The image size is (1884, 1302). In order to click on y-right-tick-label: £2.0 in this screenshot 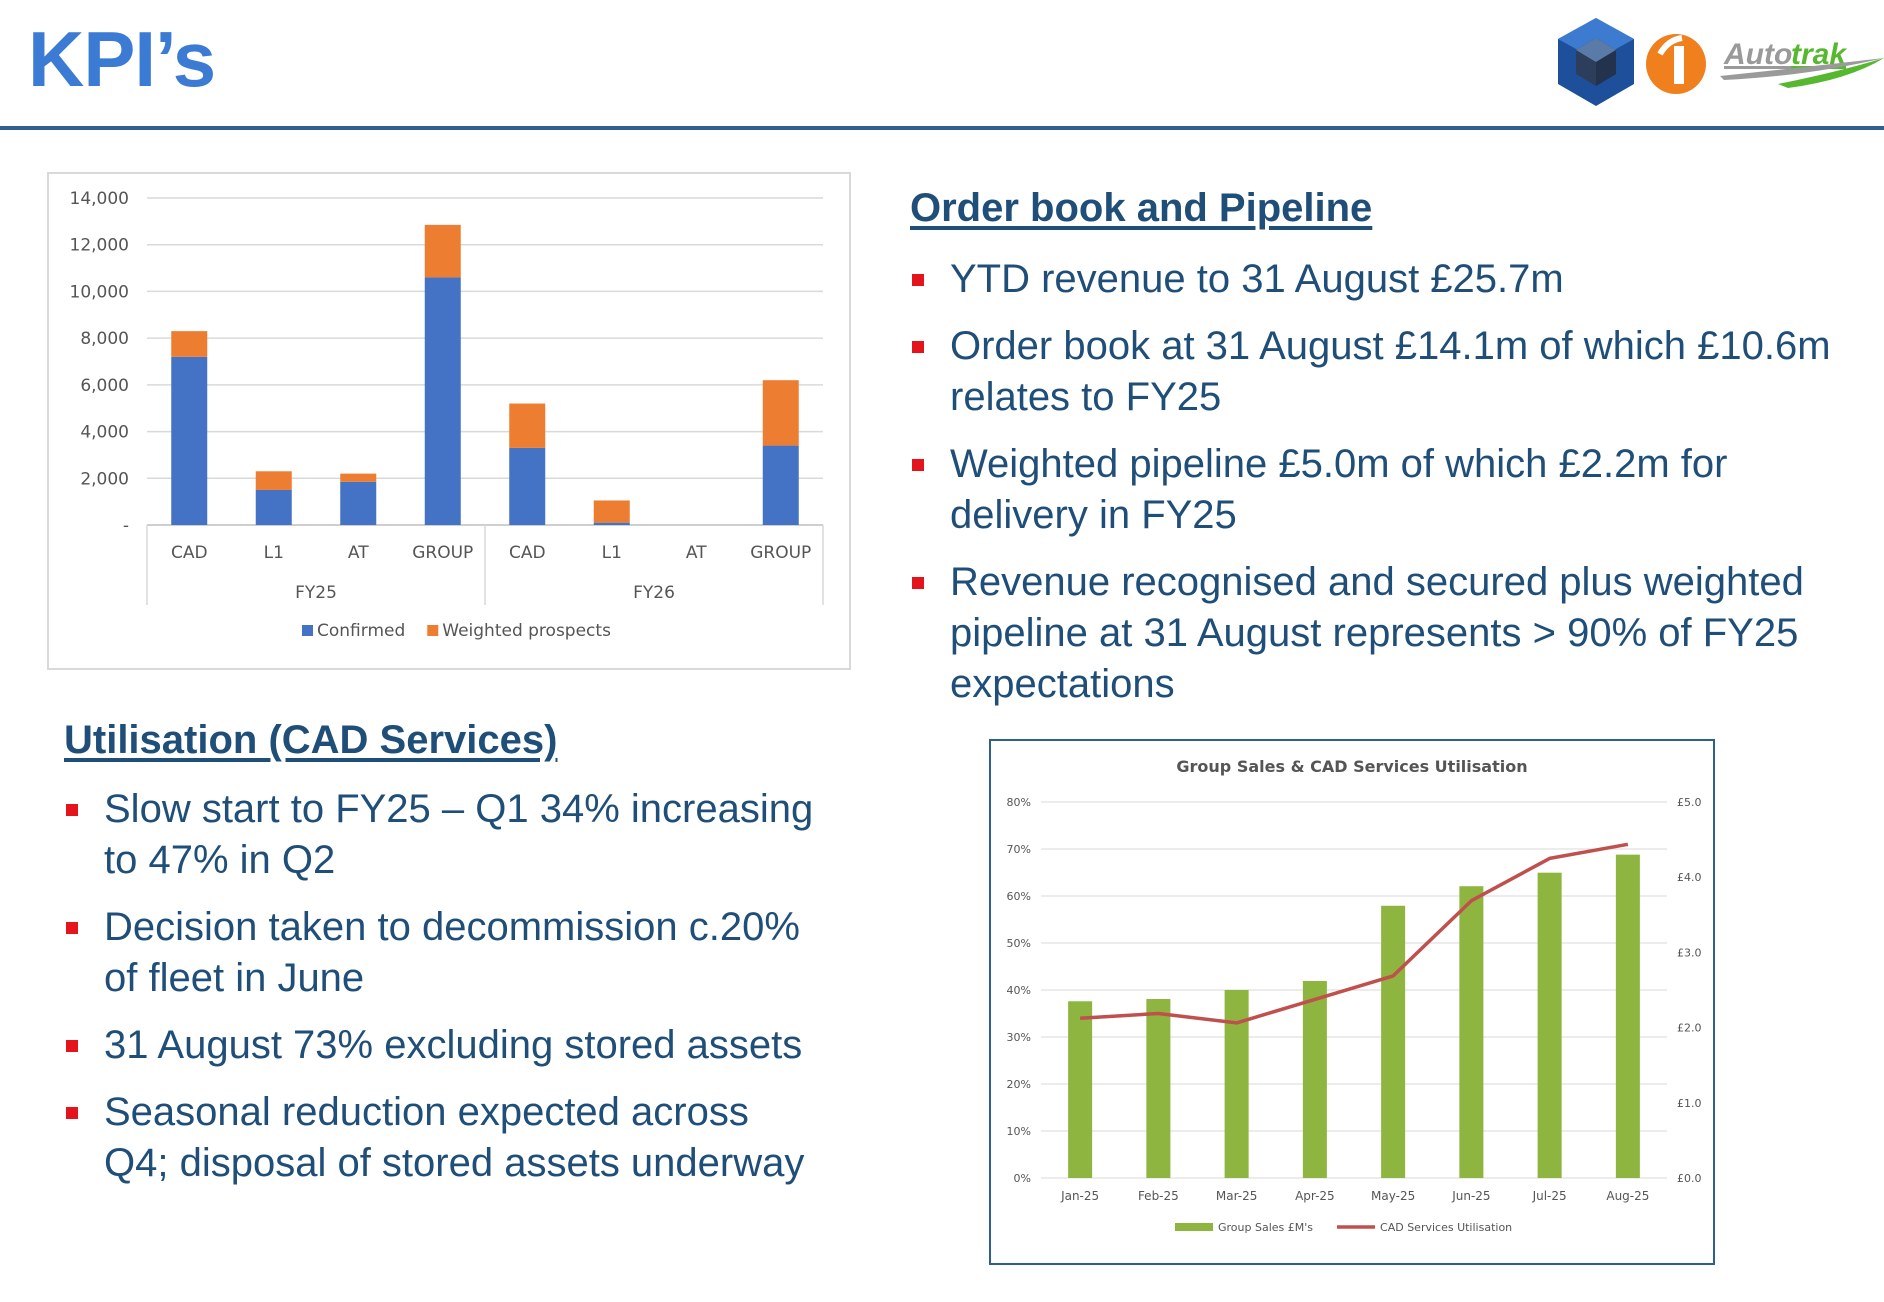, I will do `click(1689, 1028)`.